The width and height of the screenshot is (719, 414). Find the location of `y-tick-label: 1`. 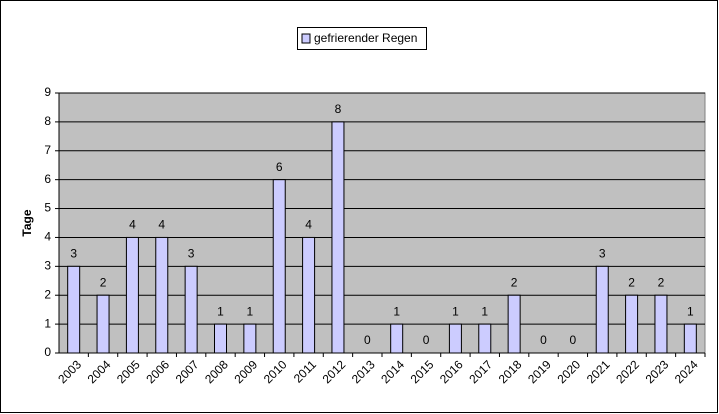

y-tick-label: 1 is located at coordinates (47, 323).